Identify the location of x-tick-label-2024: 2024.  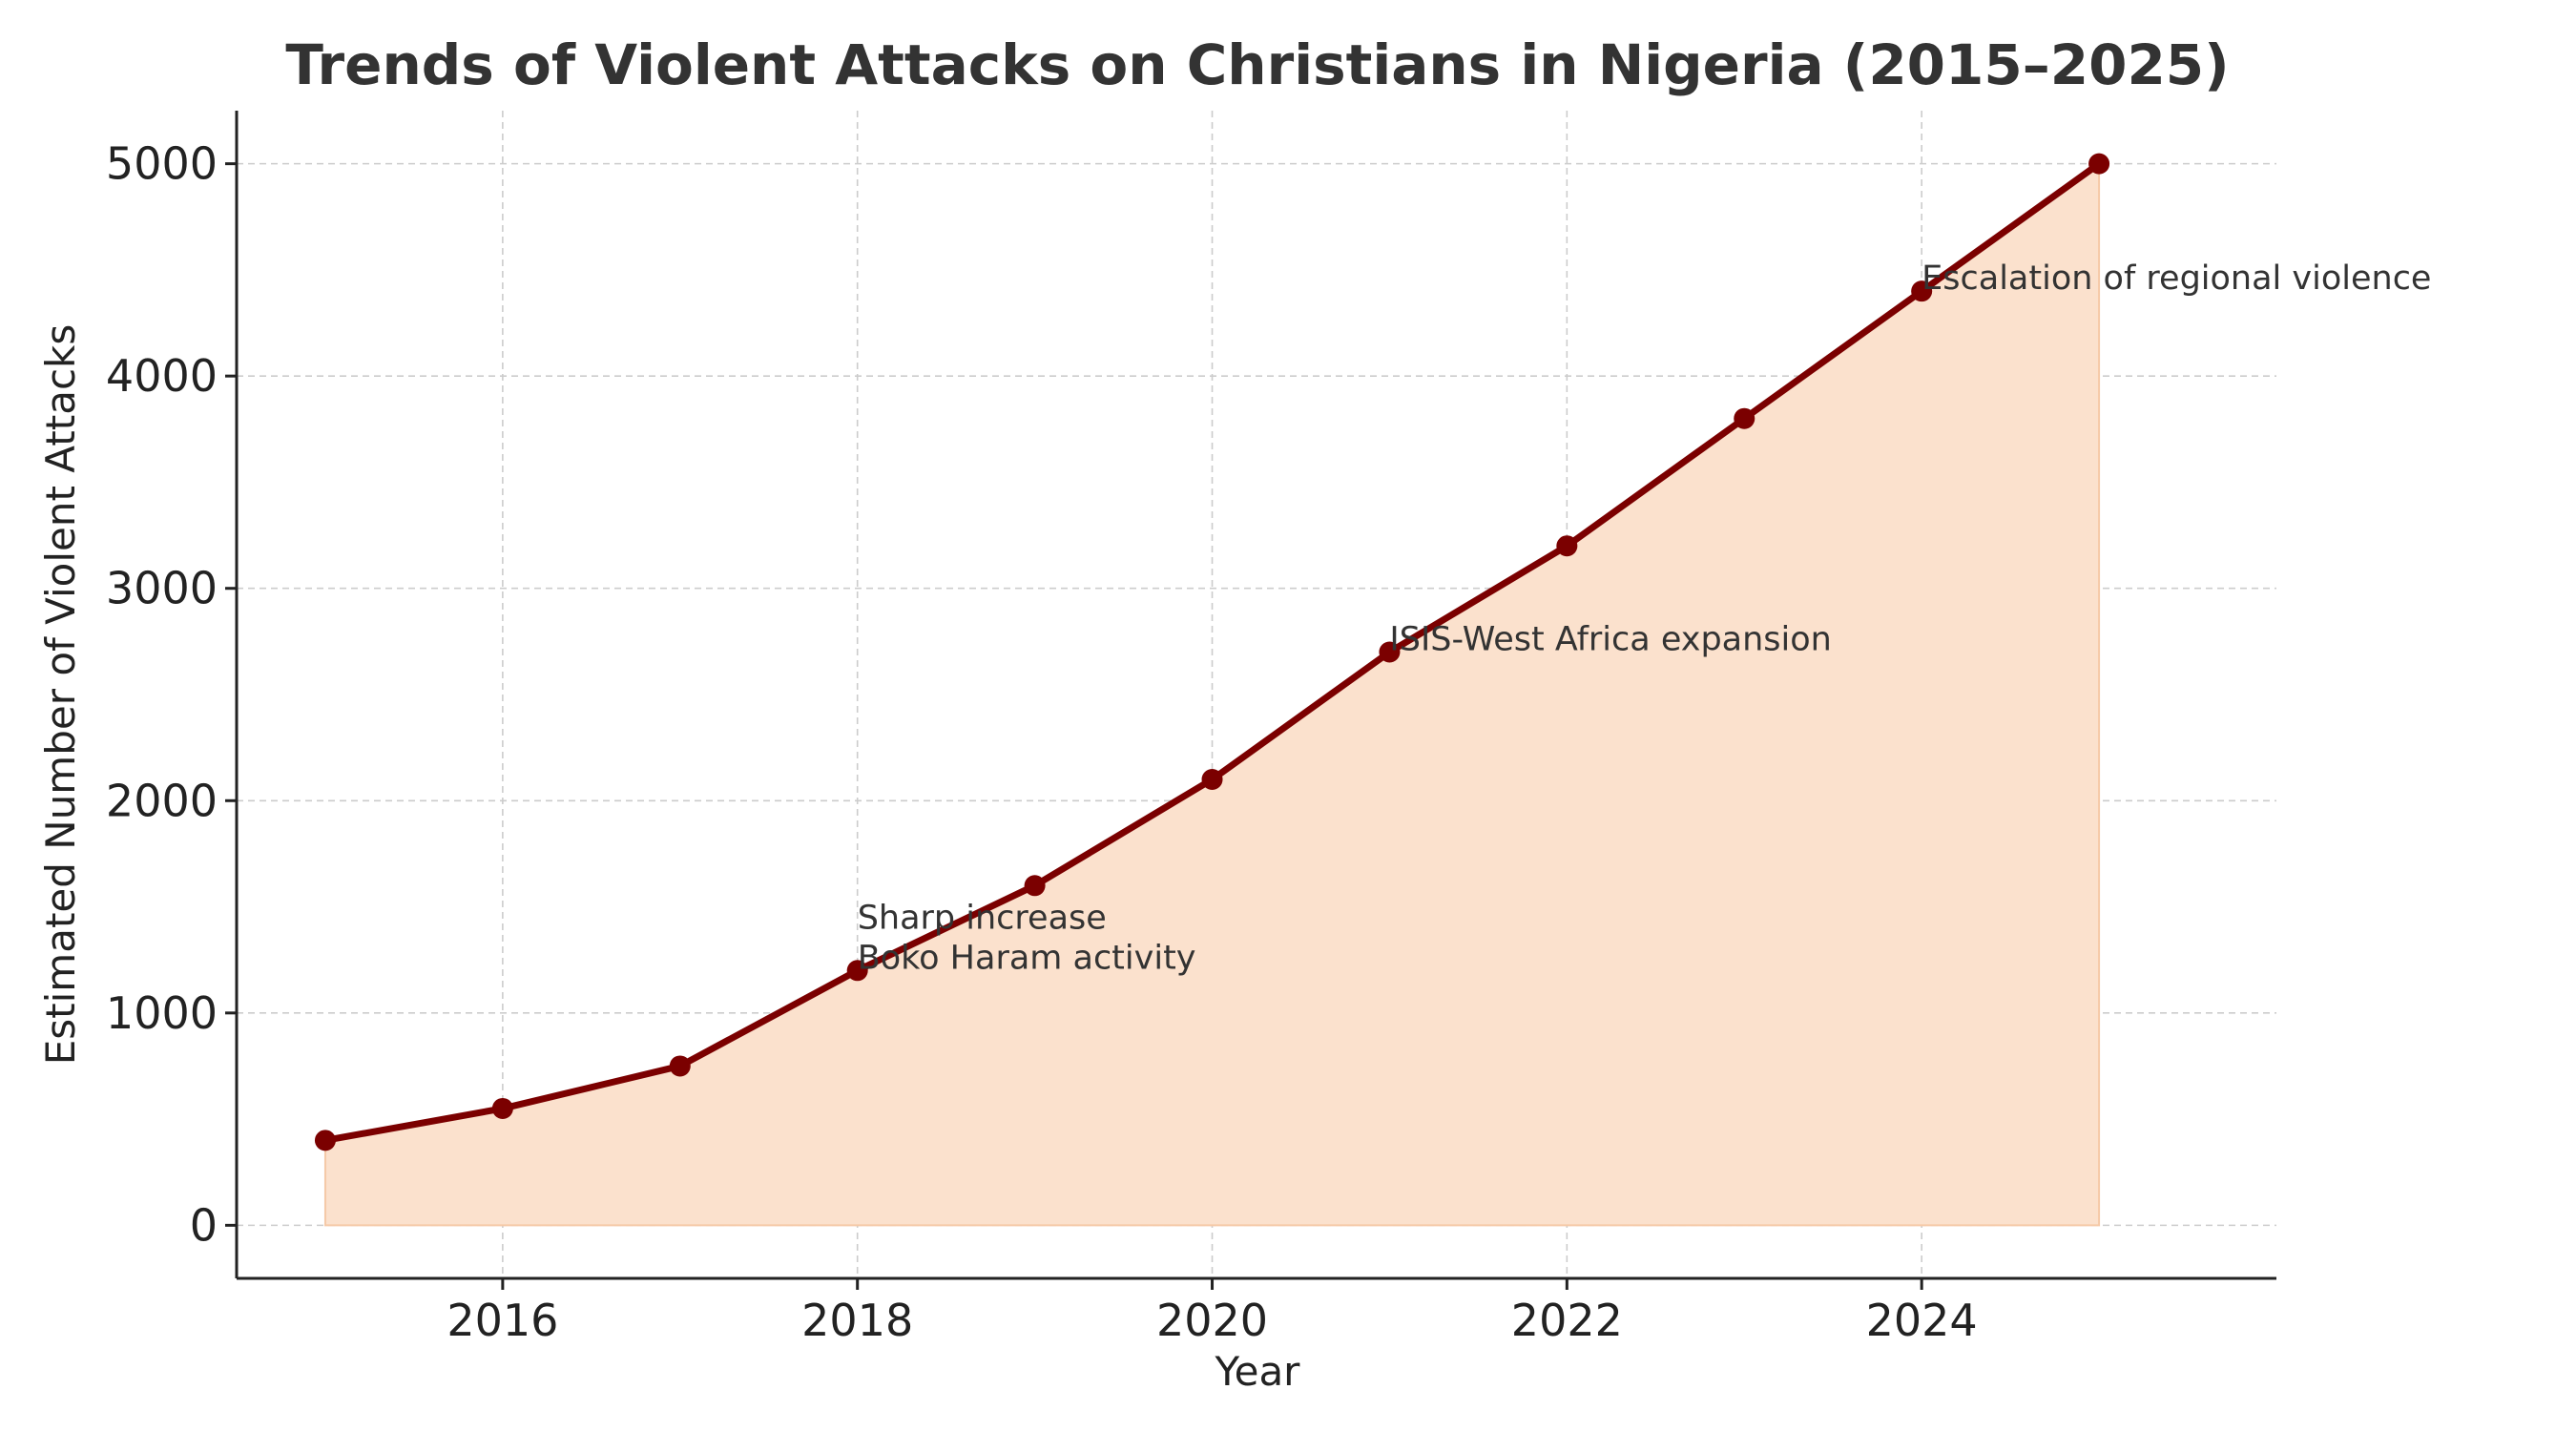
(1922, 1320).